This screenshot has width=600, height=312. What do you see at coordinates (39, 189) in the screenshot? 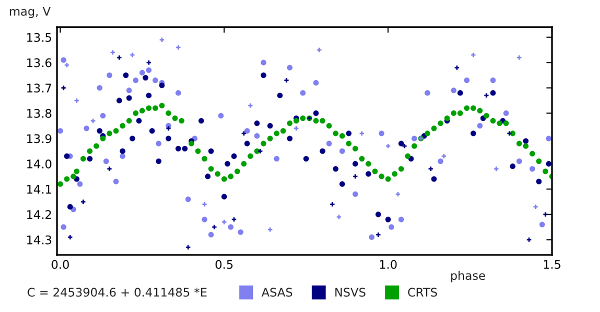
I see `y-tick-label: 14.1` at bounding box center [39, 189].